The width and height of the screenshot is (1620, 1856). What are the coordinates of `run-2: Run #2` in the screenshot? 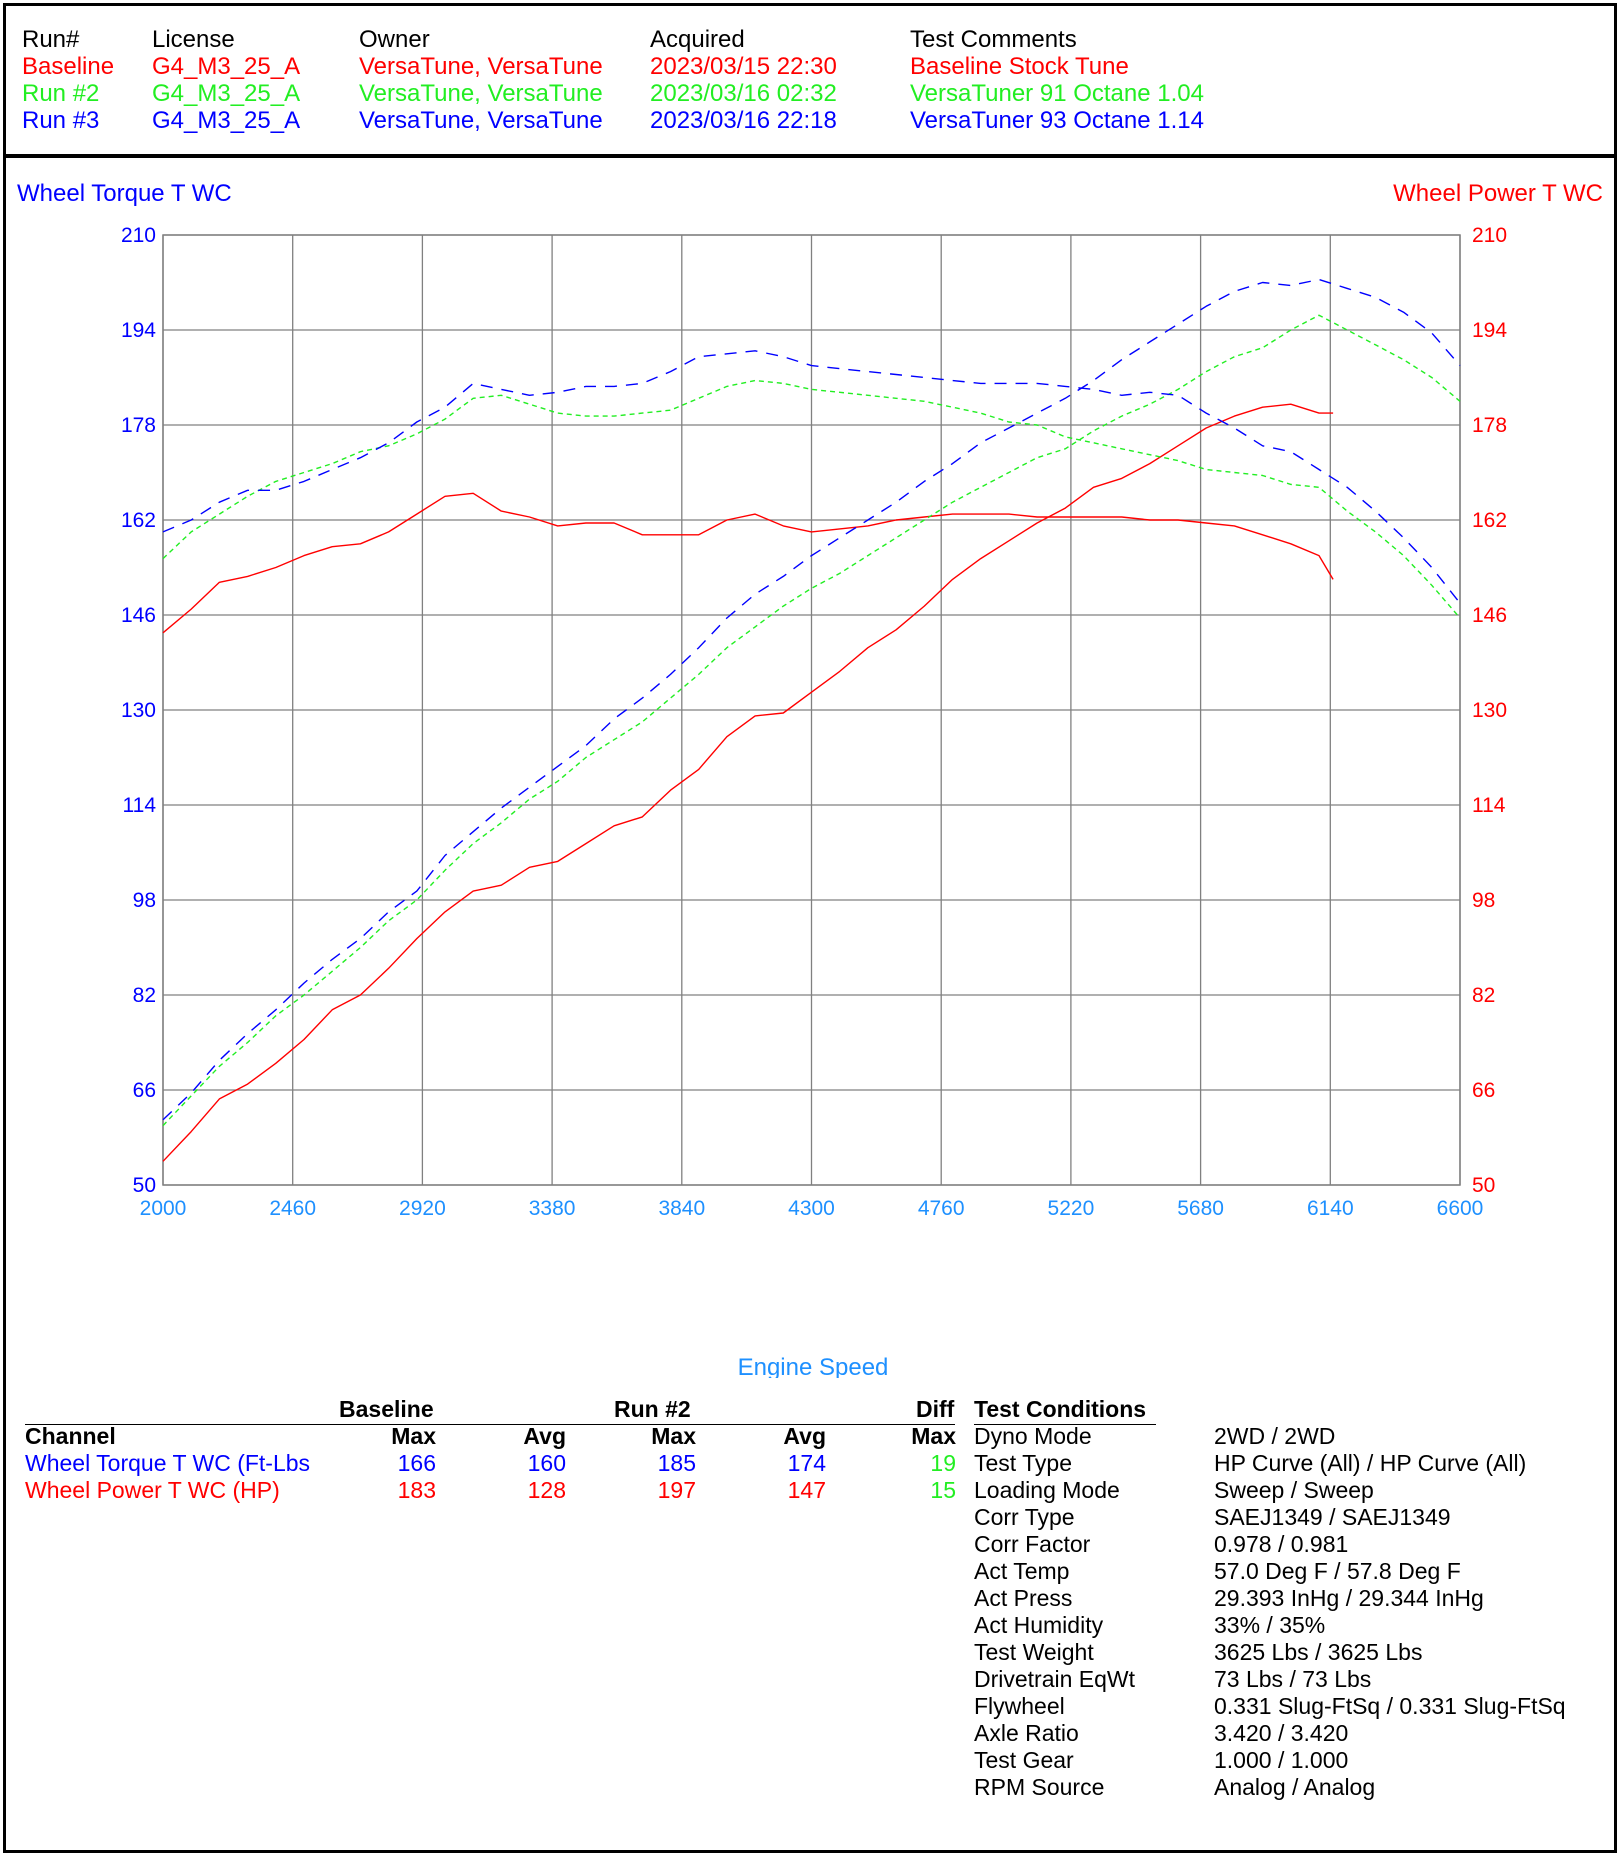 It's located at (61, 93).